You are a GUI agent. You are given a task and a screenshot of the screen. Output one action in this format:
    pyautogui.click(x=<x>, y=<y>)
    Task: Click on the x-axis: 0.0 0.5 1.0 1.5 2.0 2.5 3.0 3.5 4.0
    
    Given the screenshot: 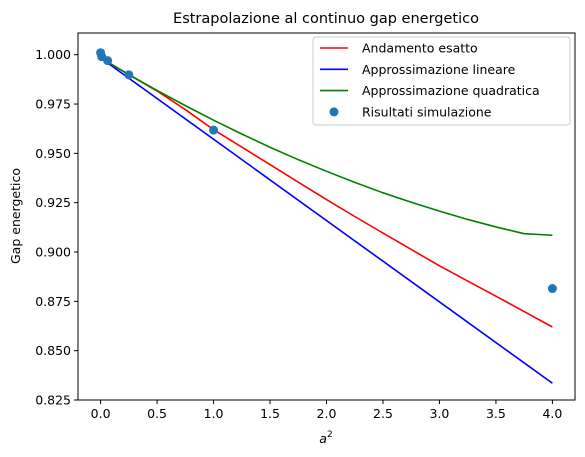 What is the action you would take?
    pyautogui.click(x=326, y=410)
    